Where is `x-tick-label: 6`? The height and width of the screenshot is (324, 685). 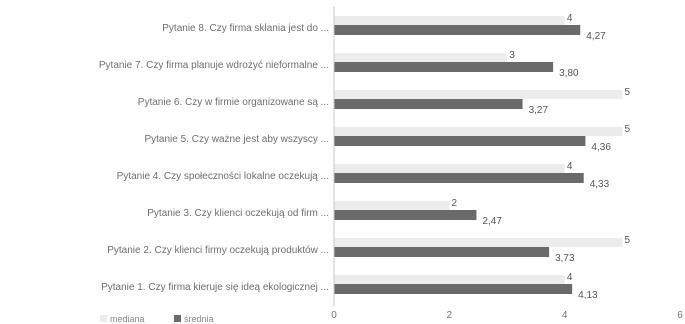 x-tick-label: 6 is located at coordinates (680, 315).